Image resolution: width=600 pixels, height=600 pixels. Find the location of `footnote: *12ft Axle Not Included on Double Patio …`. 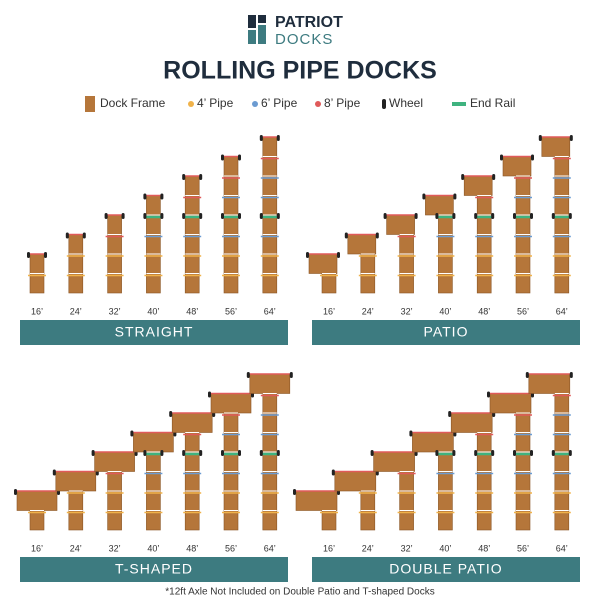

footnote: *12ft Axle Not Included on Double Patio … is located at coordinates (299, 592).